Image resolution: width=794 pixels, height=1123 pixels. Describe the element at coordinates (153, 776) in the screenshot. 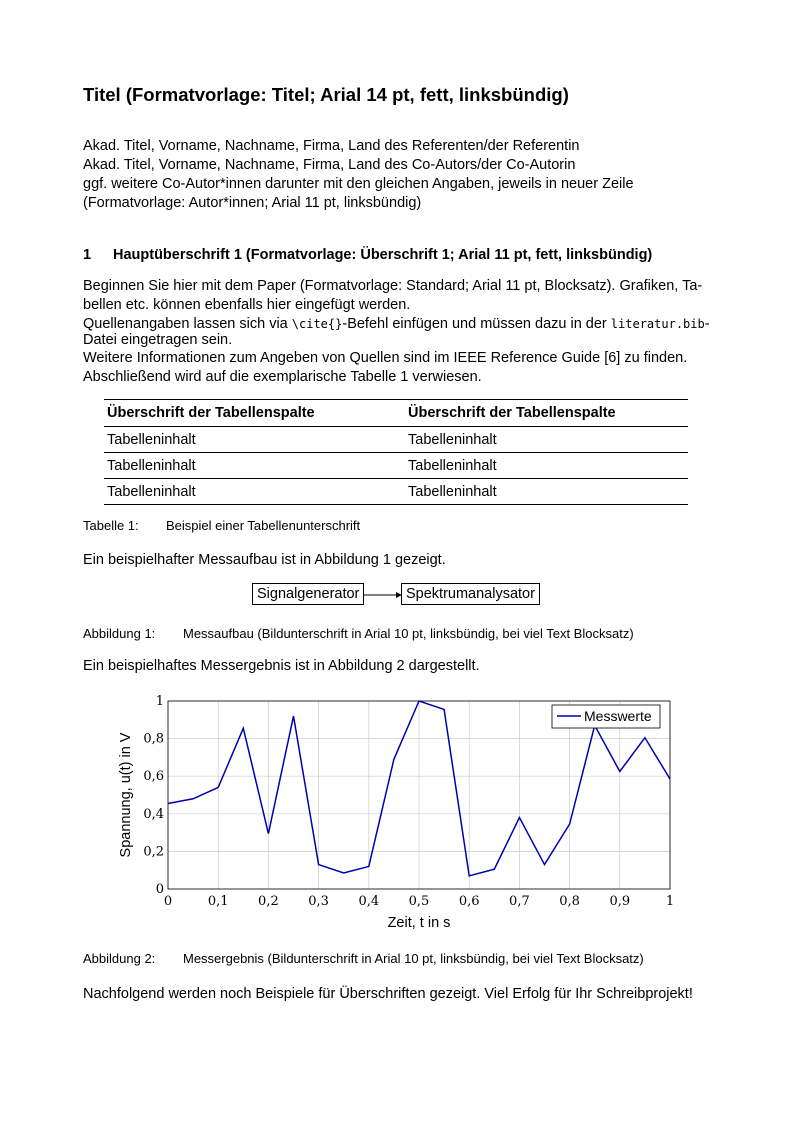

I see `y-tick-label: 0,6` at that location.